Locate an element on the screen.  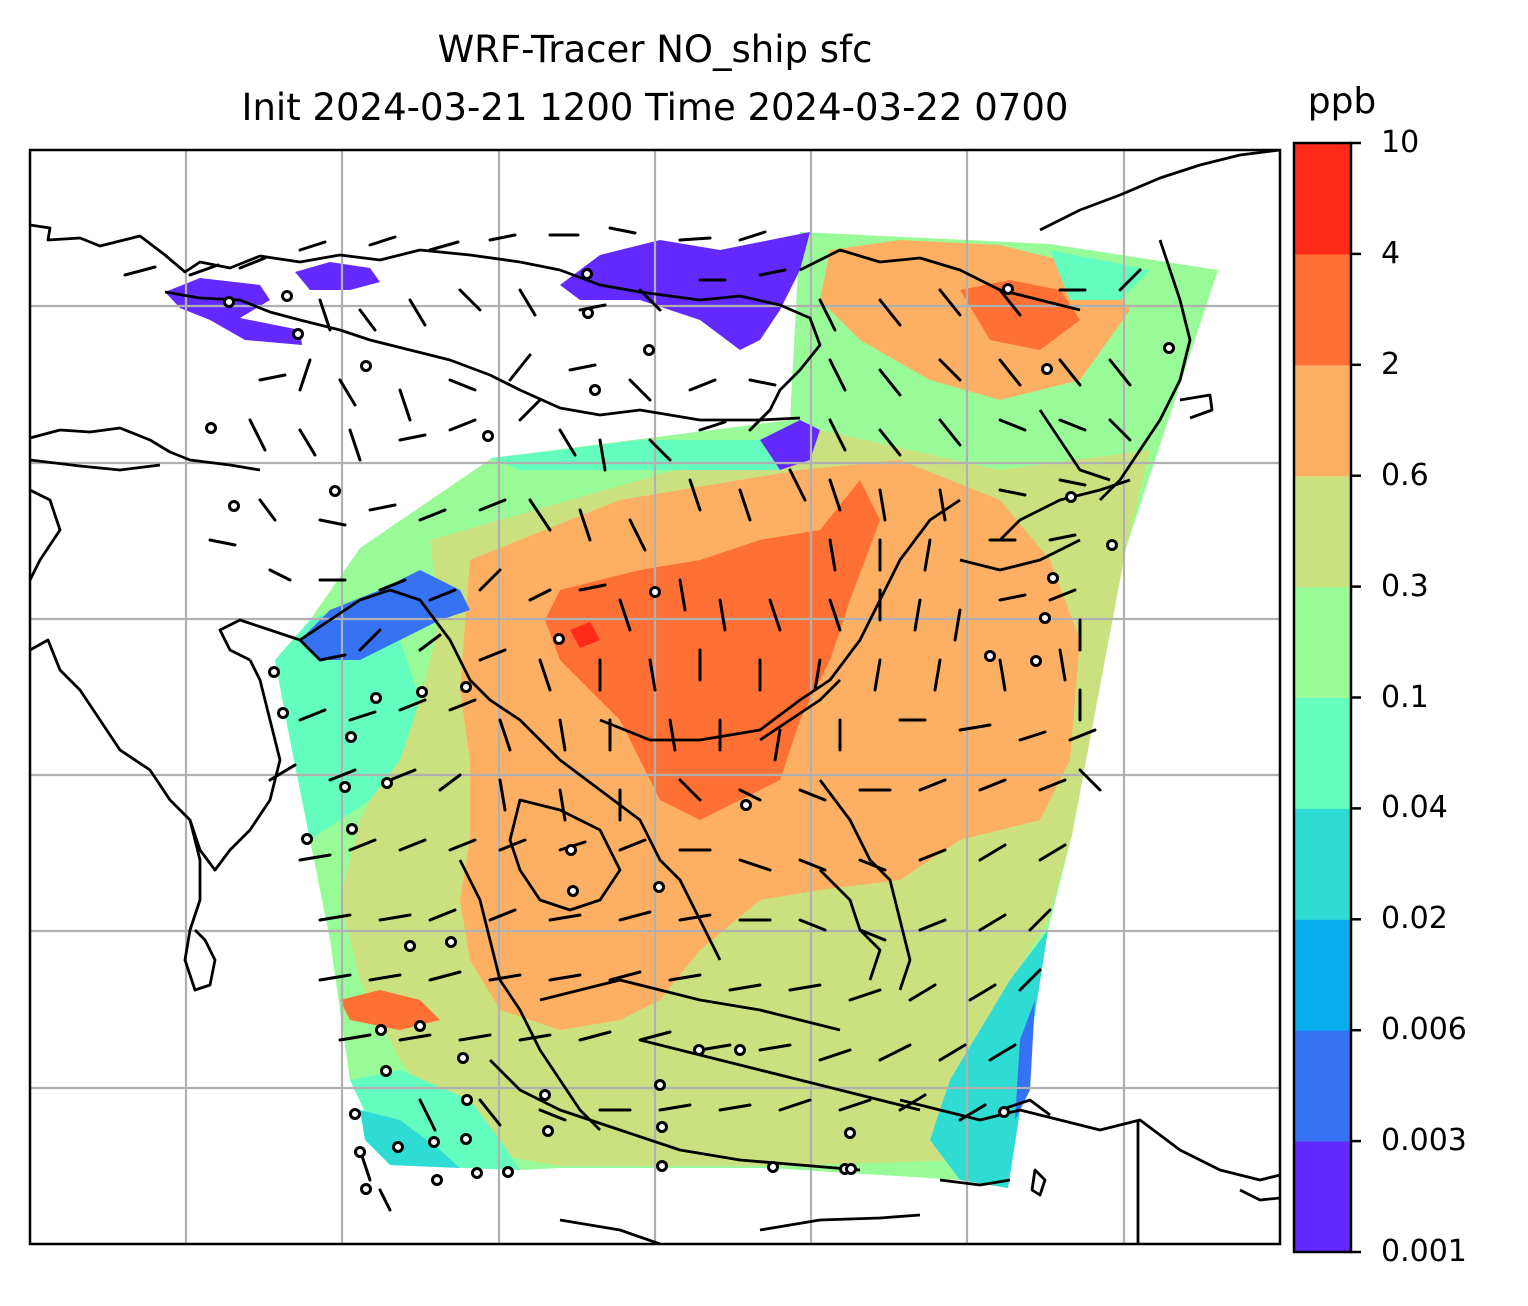
colorbar is located at coordinates (1322, 698).